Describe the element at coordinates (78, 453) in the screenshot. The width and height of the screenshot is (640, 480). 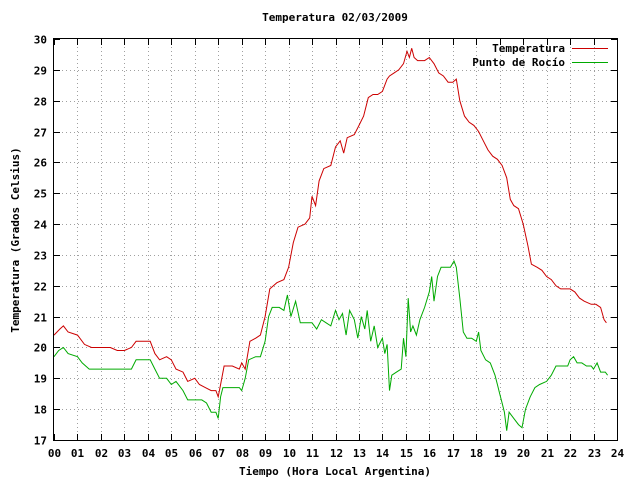
I see `x-tick-label: 01` at that location.